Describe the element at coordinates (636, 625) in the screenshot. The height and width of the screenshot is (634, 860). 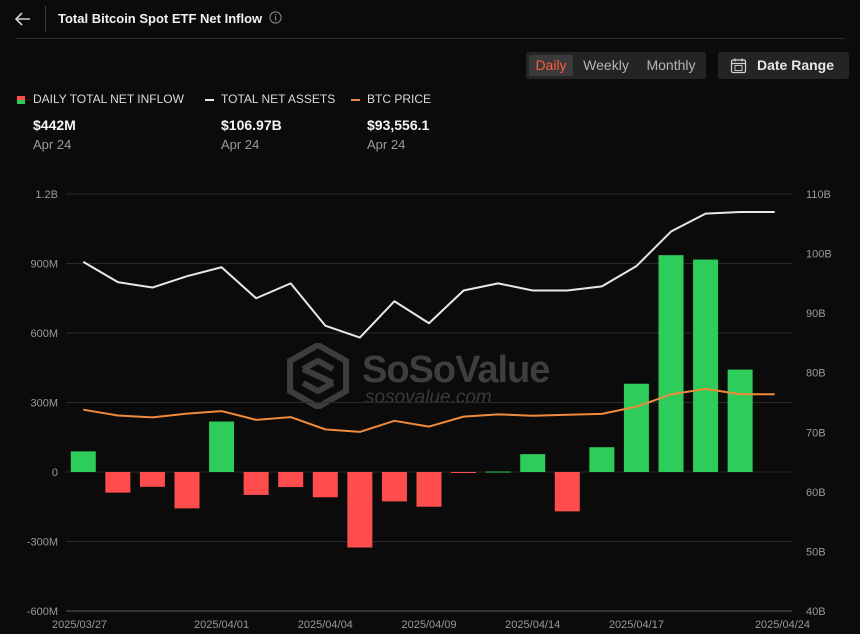
I see `x-tick-label: 2025/04/17` at that location.